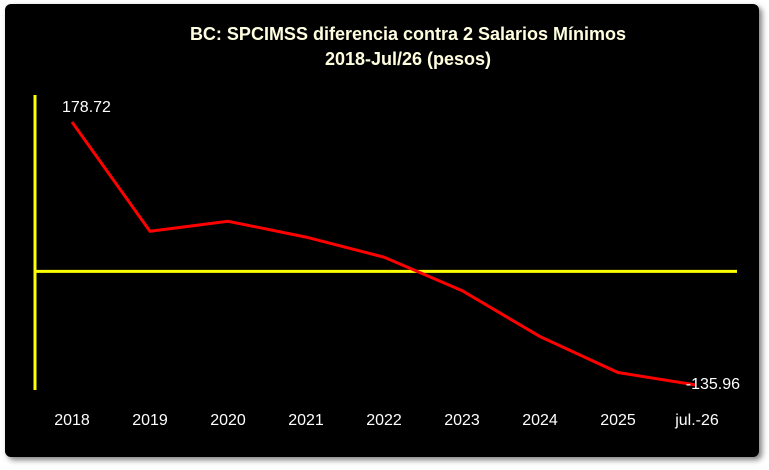  Describe the element at coordinates (540, 420) in the screenshot. I see `x-tick-label: 2024` at that location.